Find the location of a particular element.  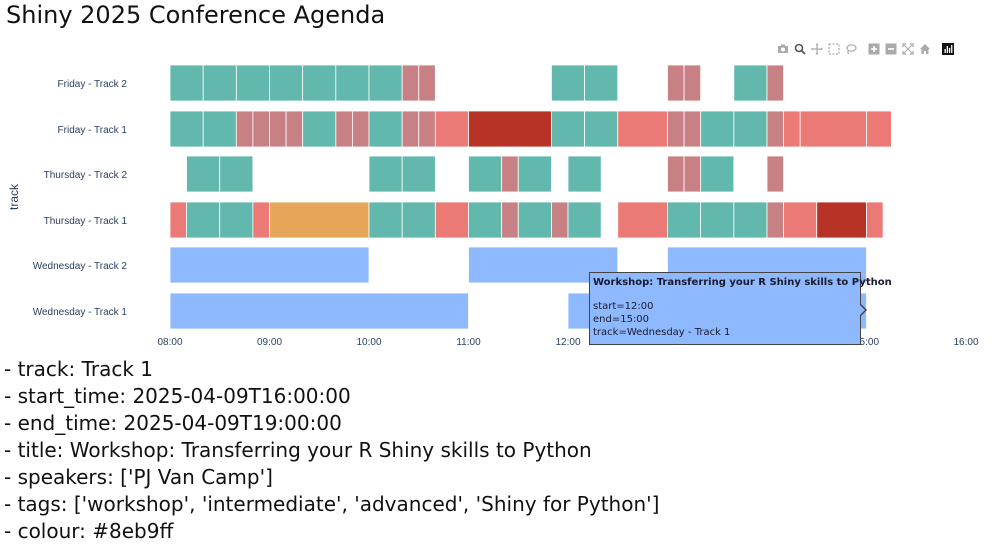

autoscale-icon is located at coordinates (908, 49).